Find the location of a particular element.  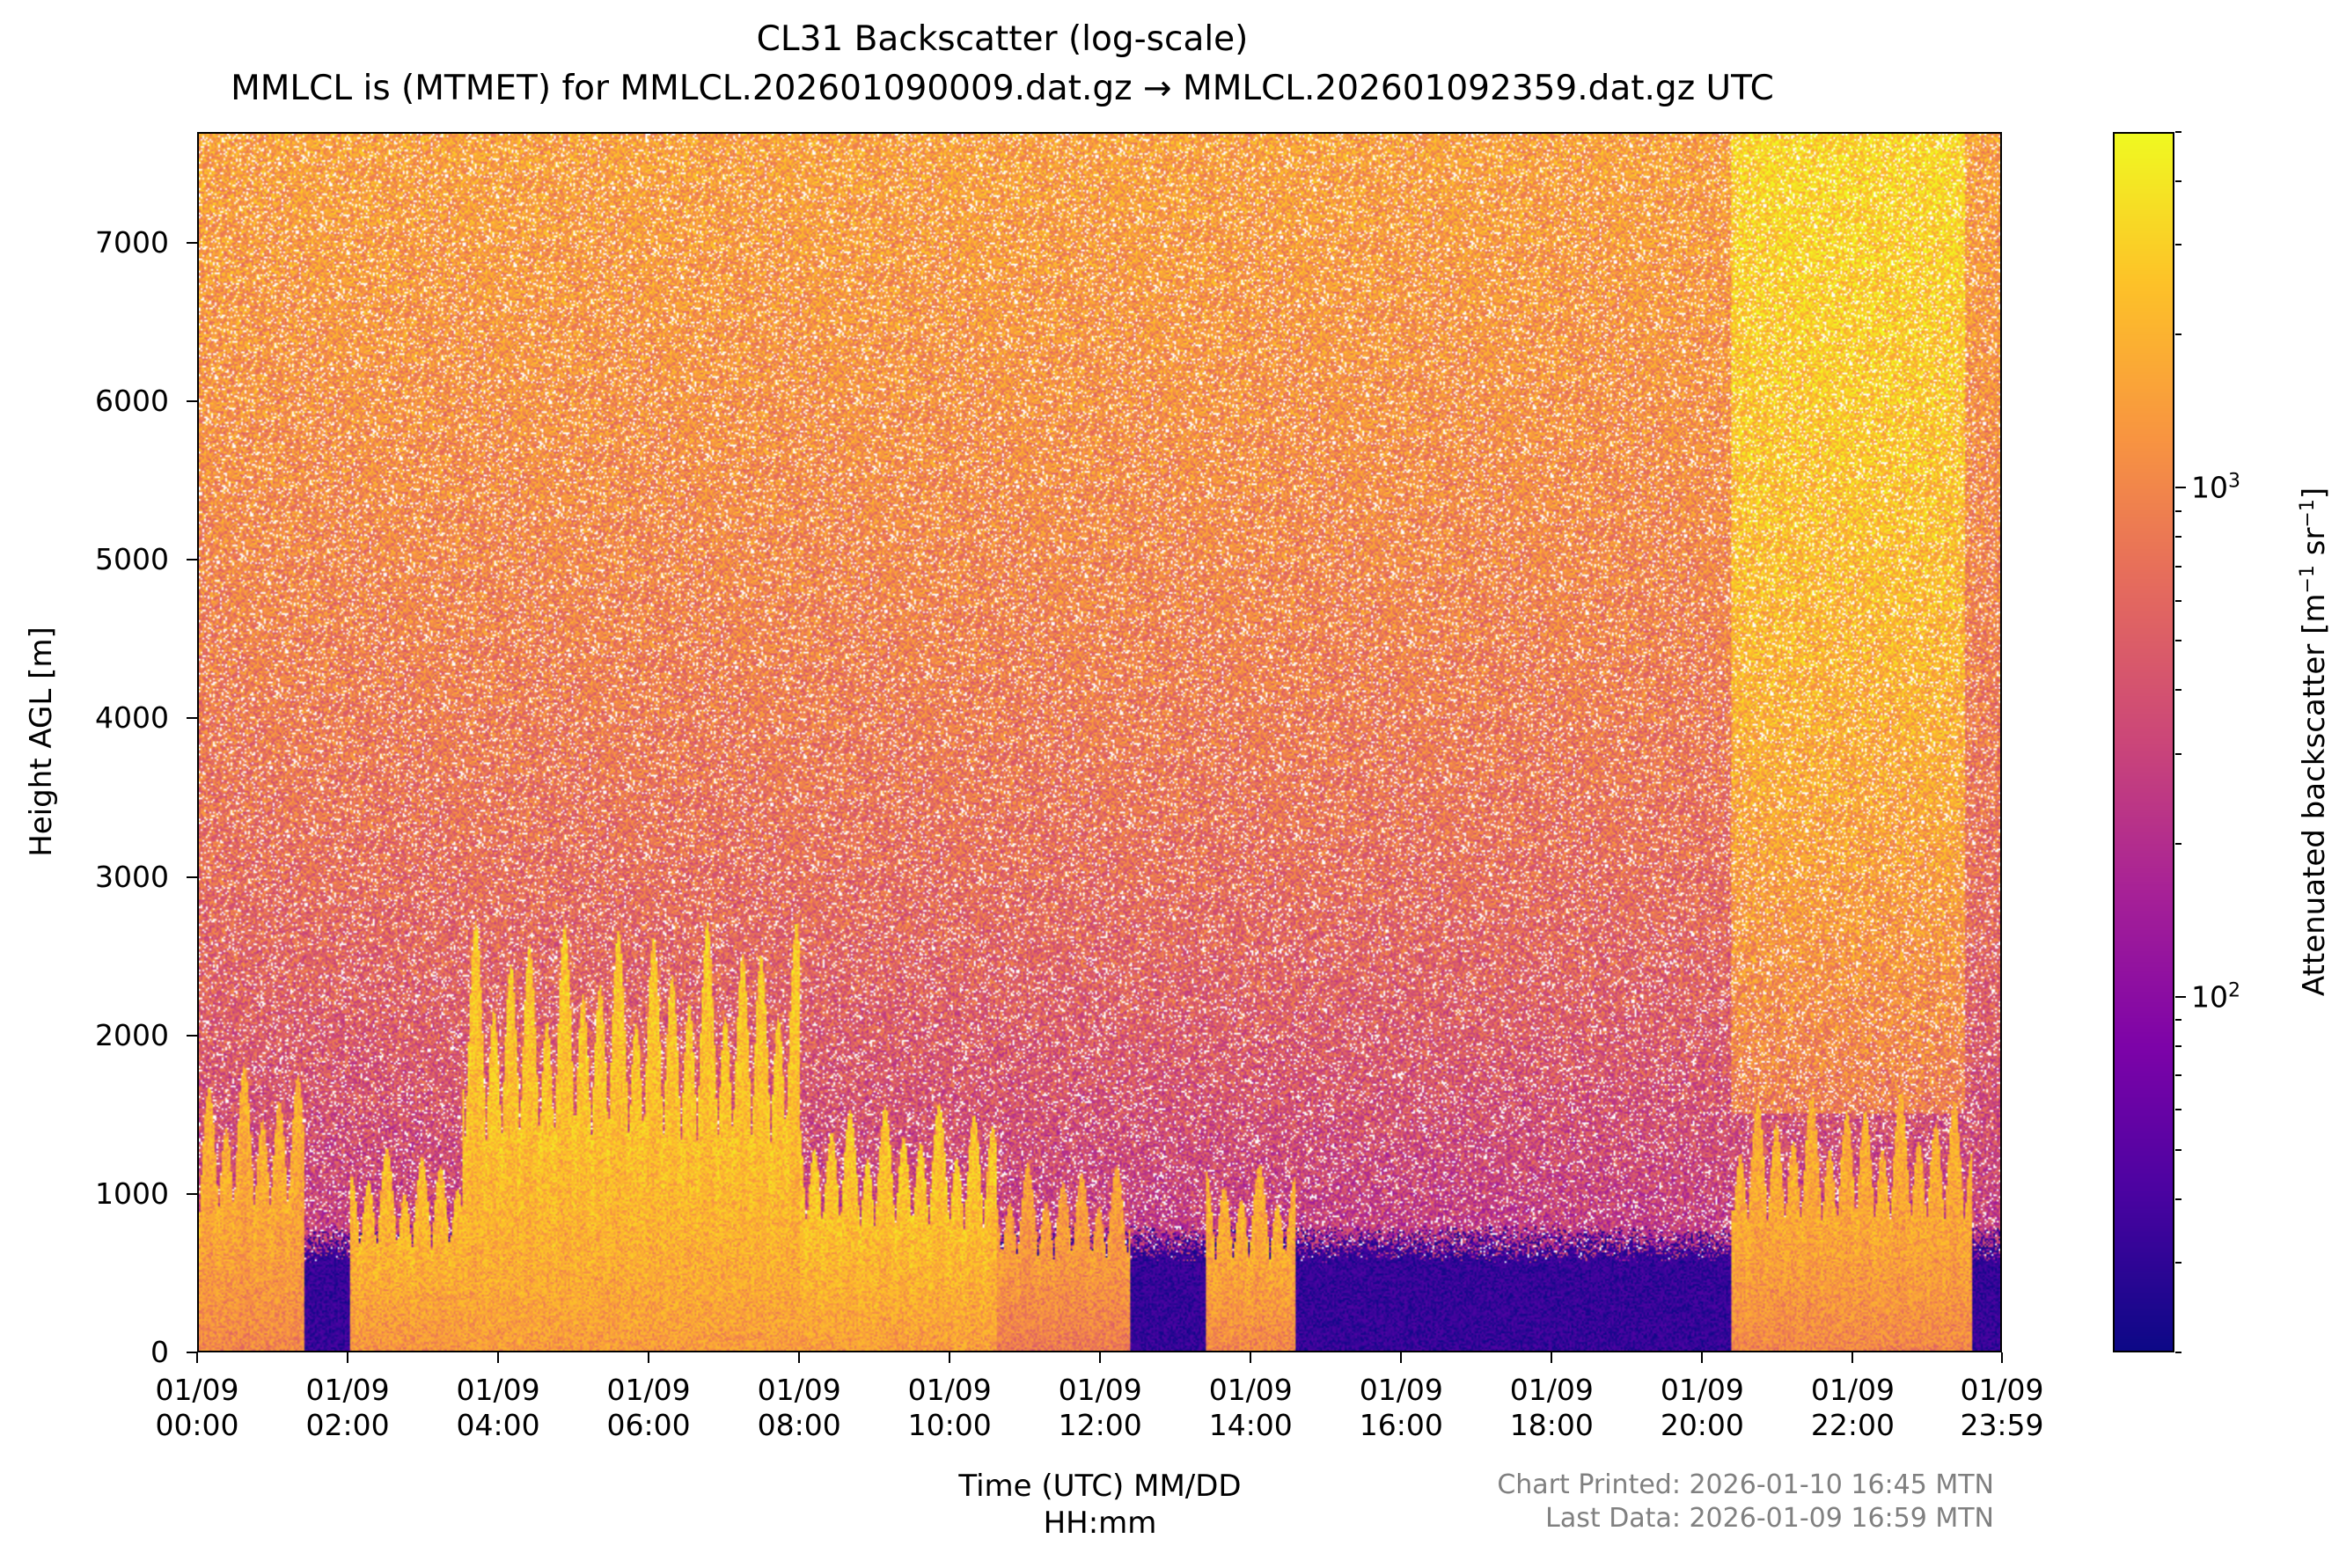

x-axis-label: Time (UTC) MM/DD HH:mm is located at coordinates (1099, 1505).